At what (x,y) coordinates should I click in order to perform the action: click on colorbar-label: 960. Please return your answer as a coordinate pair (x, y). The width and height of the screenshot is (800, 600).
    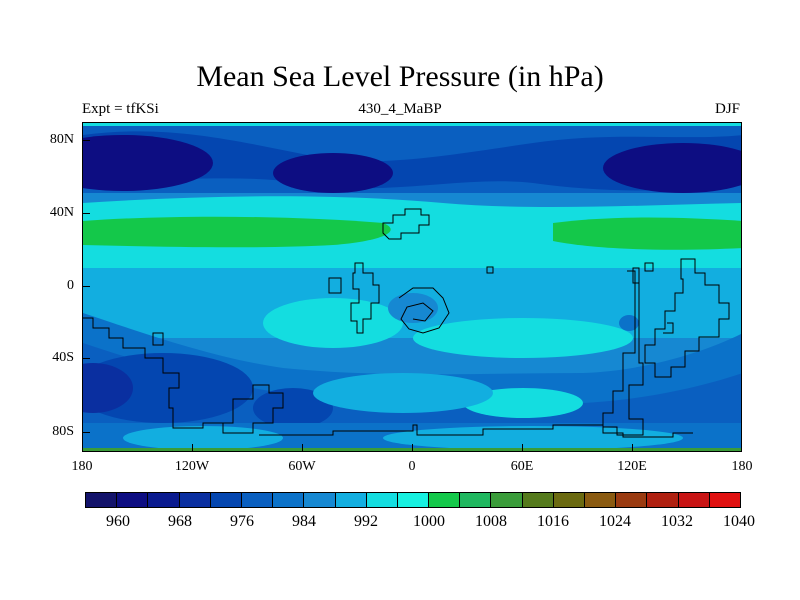
    Looking at the image, I should click on (118, 521).